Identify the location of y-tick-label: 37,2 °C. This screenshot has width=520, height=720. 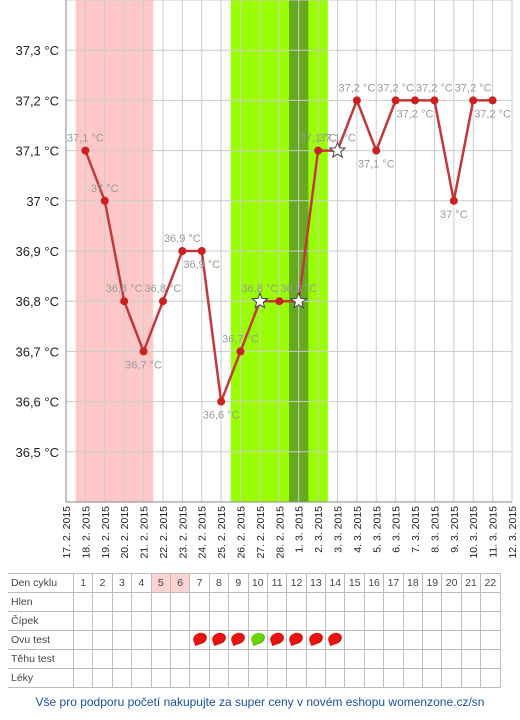
(37, 100).